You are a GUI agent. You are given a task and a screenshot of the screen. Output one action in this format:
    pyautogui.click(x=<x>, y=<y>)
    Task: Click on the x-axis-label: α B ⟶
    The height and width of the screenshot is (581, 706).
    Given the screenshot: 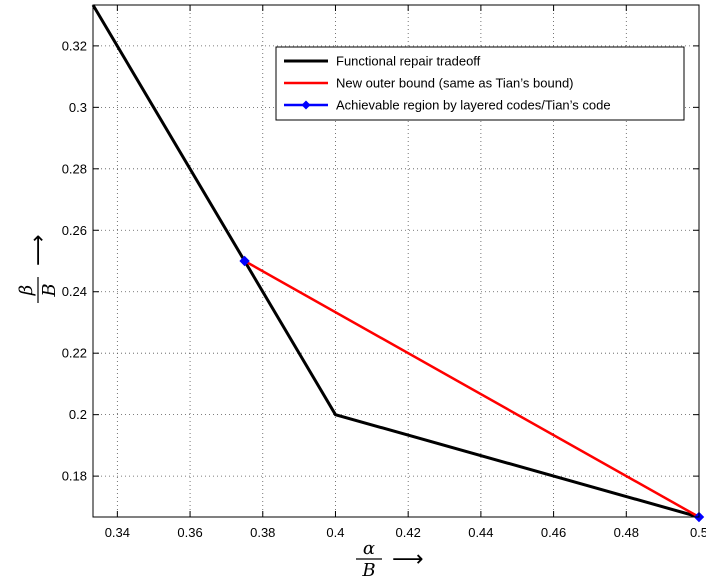 What is the action you would take?
    pyautogui.click(x=390, y=559)
    